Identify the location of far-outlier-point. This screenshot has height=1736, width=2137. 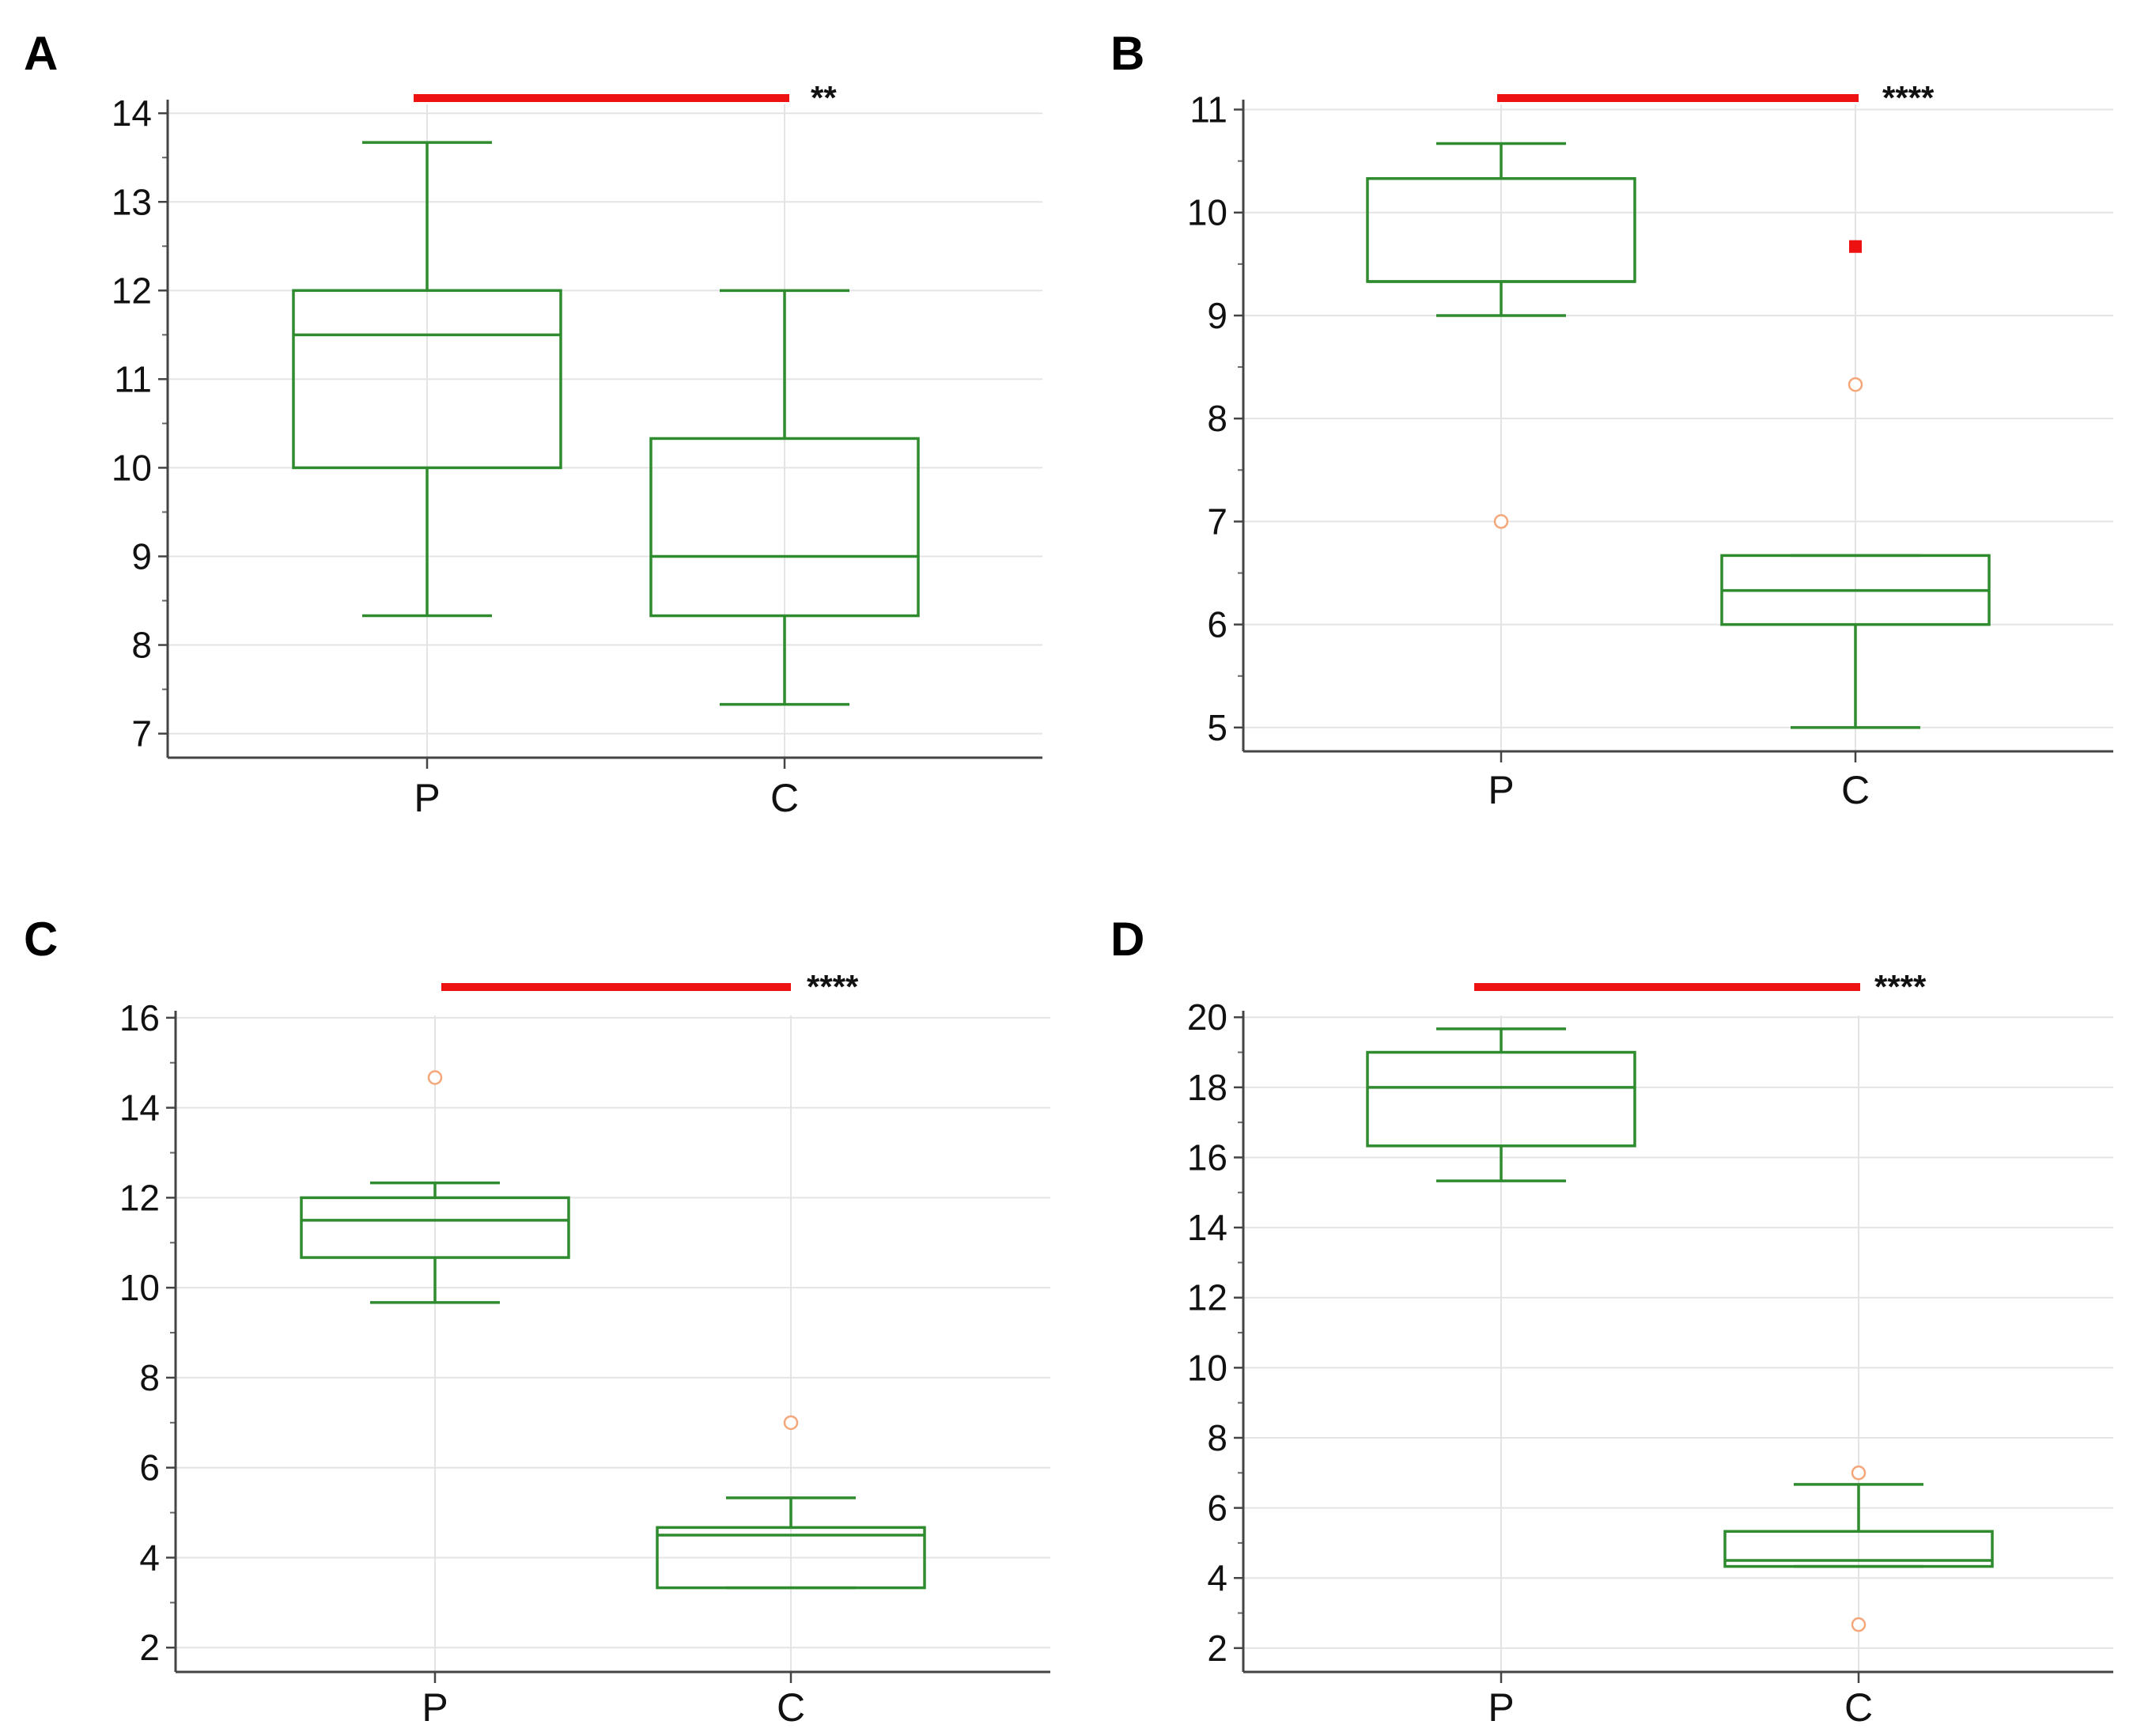
(1855, 247).